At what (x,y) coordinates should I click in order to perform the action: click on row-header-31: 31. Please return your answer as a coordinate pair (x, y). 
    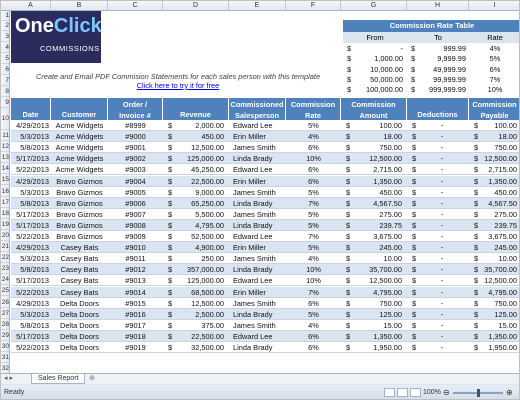
    Looking at the image, I should click on (5, 358).